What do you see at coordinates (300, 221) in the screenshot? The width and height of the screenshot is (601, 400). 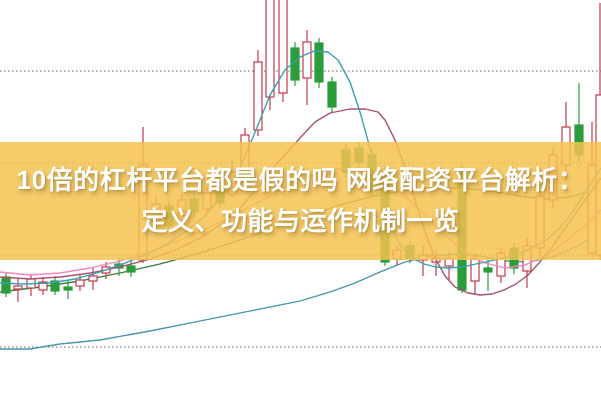 I see `headline-line-2: 定义、功能与运作机制一览` at bounding box center [300, 221].